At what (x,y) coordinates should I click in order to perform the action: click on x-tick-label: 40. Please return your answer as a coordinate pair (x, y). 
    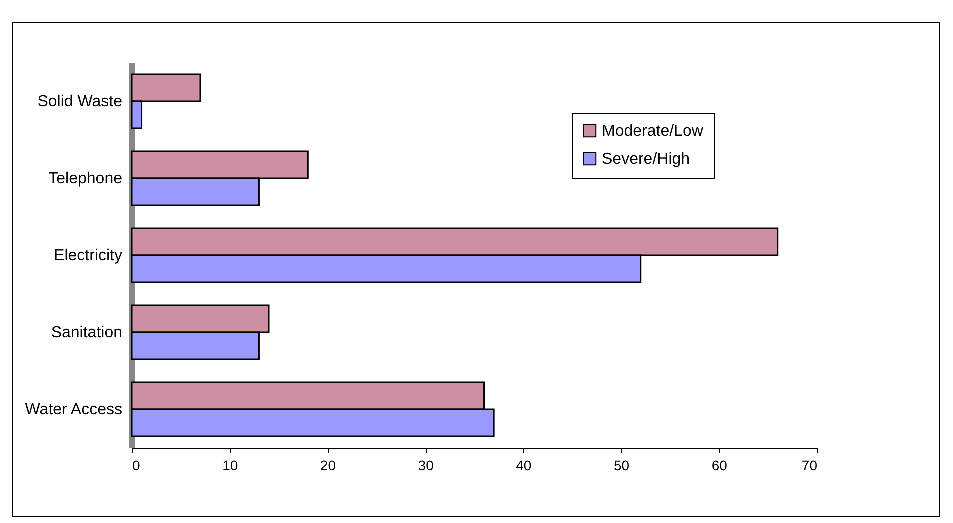
    Looking at the image, I should click on (524, 466).